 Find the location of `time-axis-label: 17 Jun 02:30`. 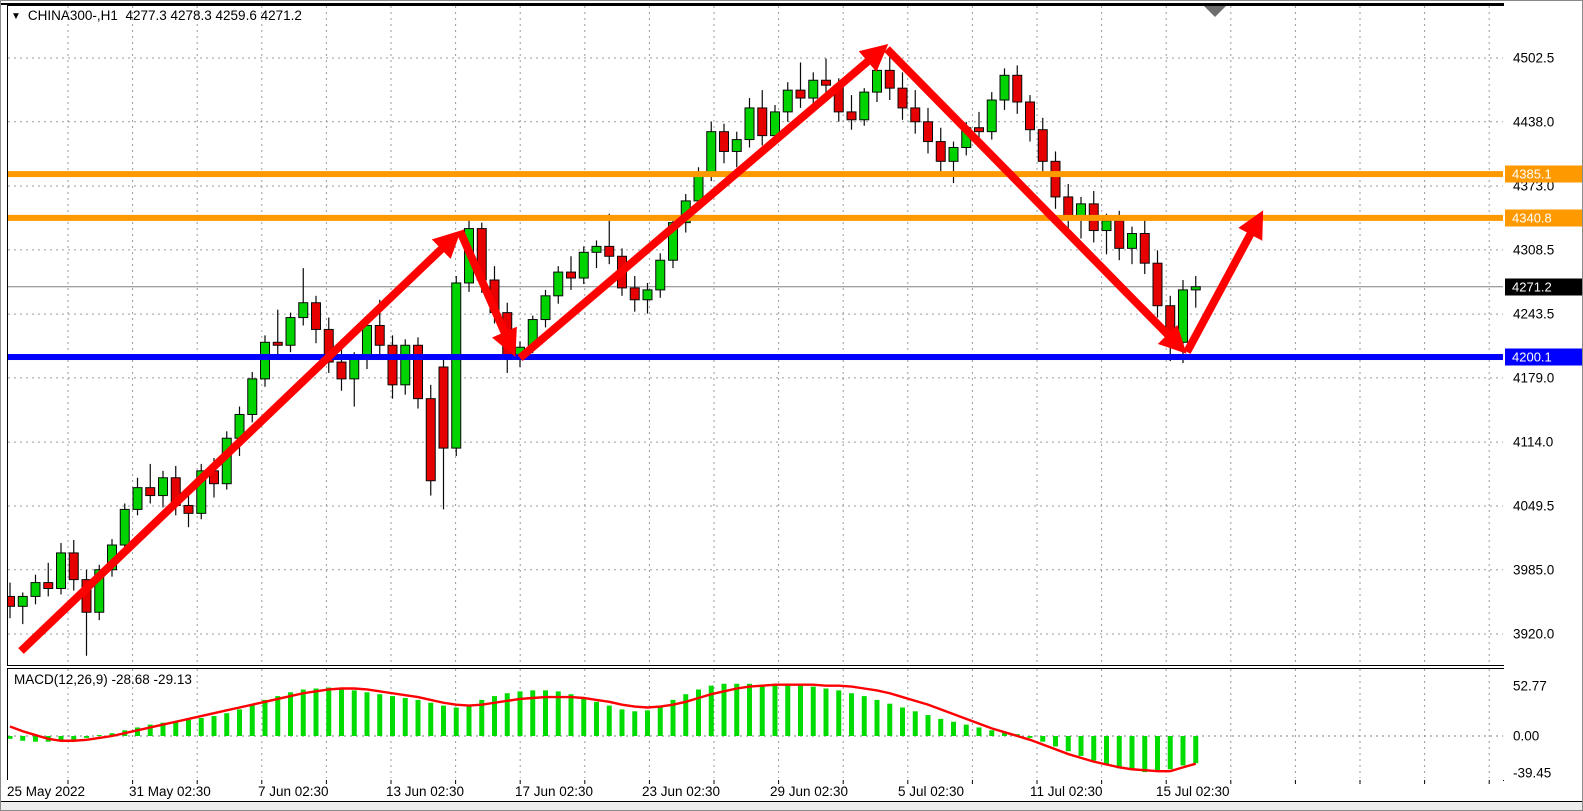

time-axis-label: 17 Jun 02:30 is located at coordinates (554, 791).